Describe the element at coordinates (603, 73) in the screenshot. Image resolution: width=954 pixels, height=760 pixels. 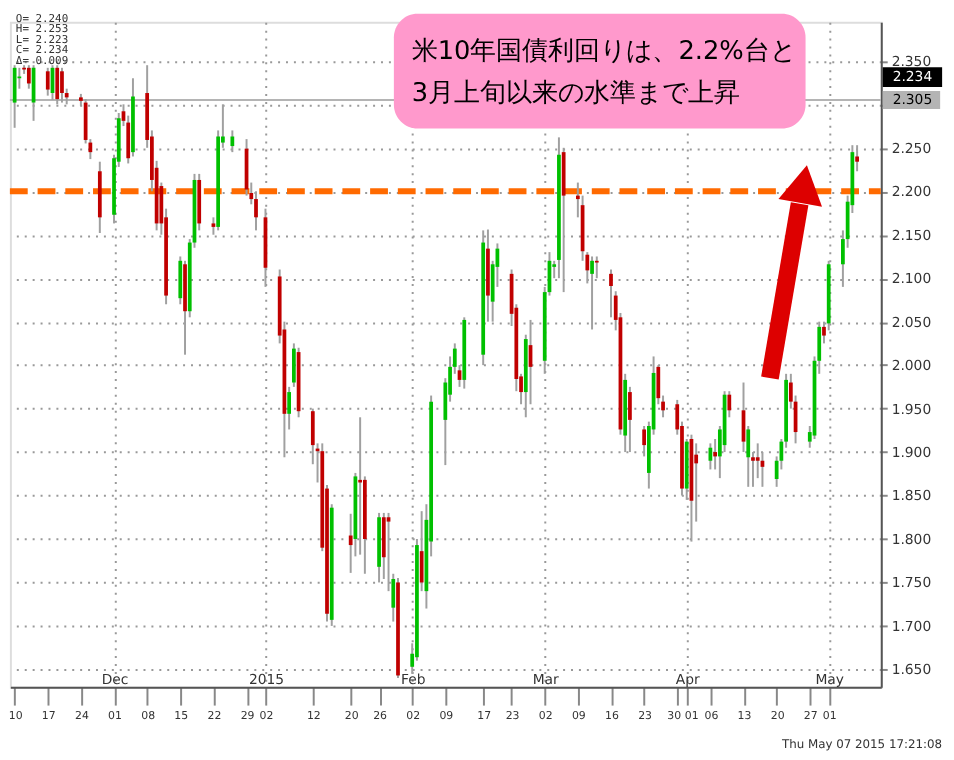
I see `annotation: 米10年国債利回りは、2.2%台と 3月上旬以来の水準まで上昇` at that location.